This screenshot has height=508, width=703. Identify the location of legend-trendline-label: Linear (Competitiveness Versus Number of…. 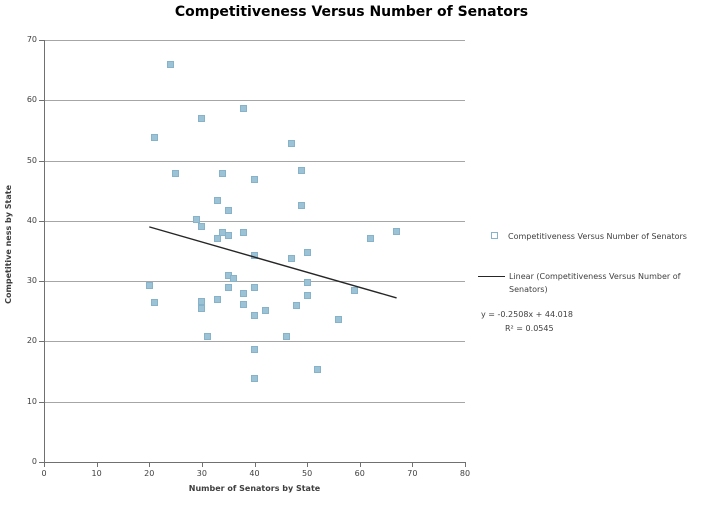
(595, 283).